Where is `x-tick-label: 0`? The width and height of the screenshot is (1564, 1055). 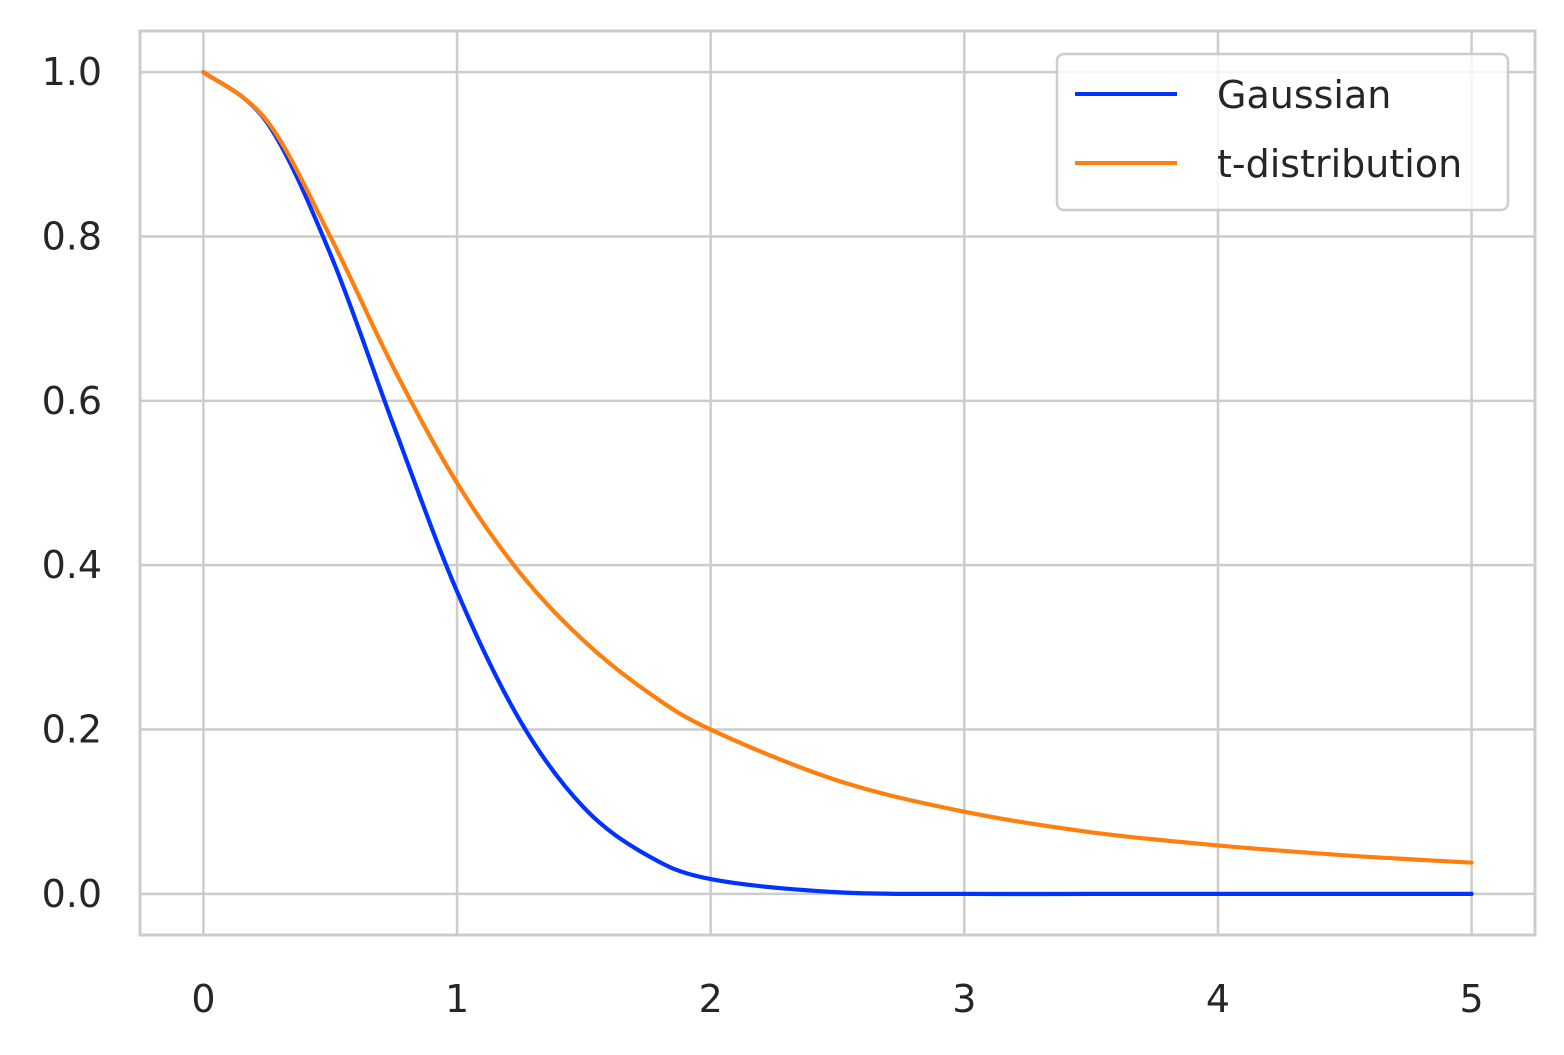 x-tick-label: 0 is located at coordinates (203, 999).